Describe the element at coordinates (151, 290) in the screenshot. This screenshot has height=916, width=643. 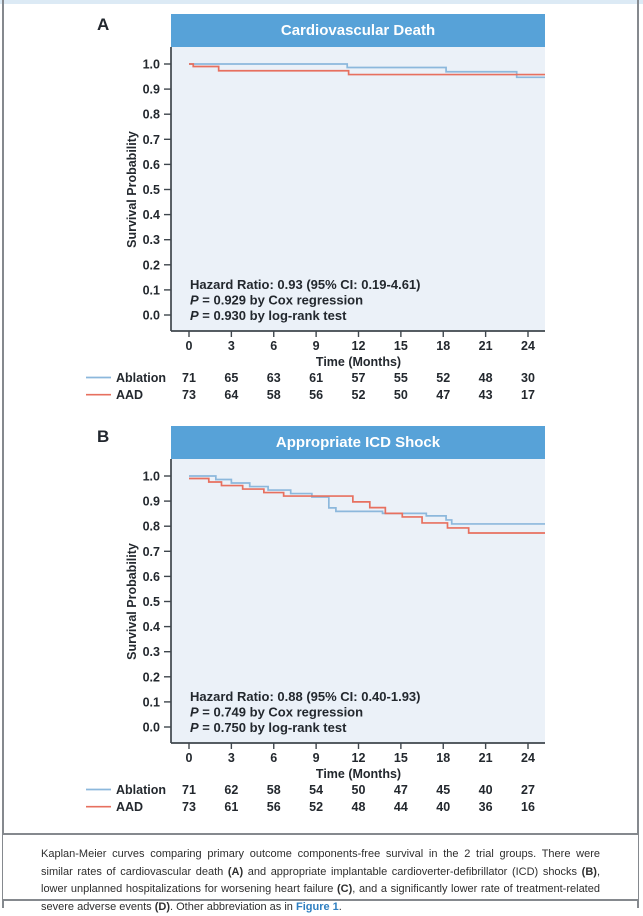
I see `y-tick-label: 0.1` at that location.